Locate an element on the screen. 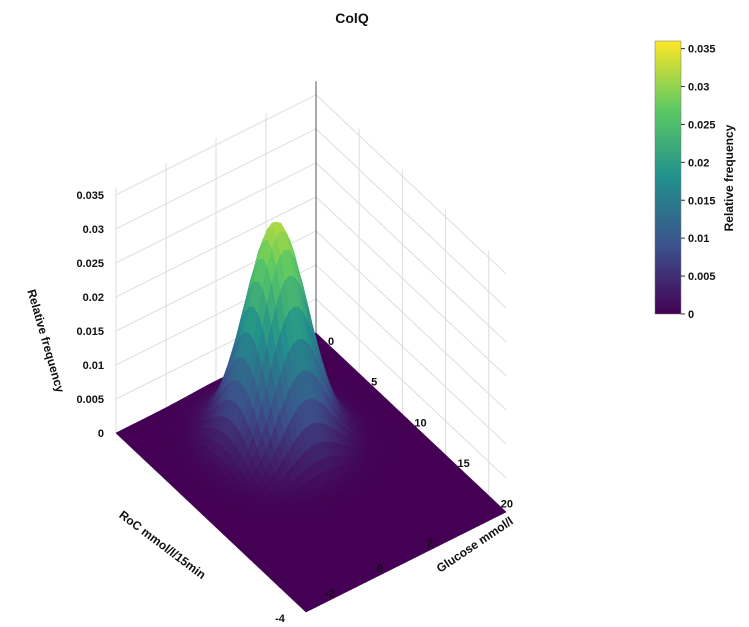 Image resolution: width=749 pixels, height=627 pixels. colorbar-tick-label: 0 is located at coordinates (691, 315).